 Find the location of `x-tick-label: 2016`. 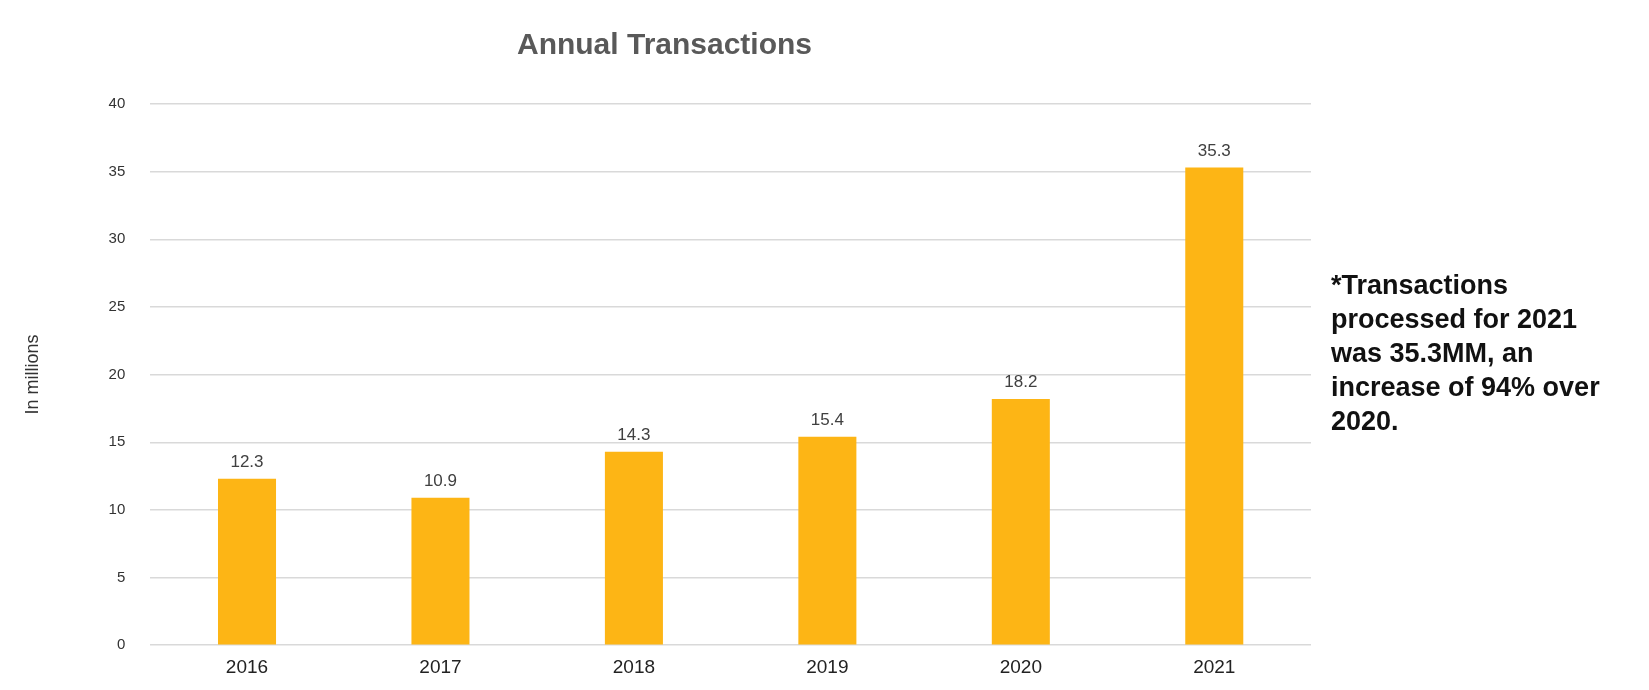

x-tick-label: 2016 is located at coordinates (247, 666).